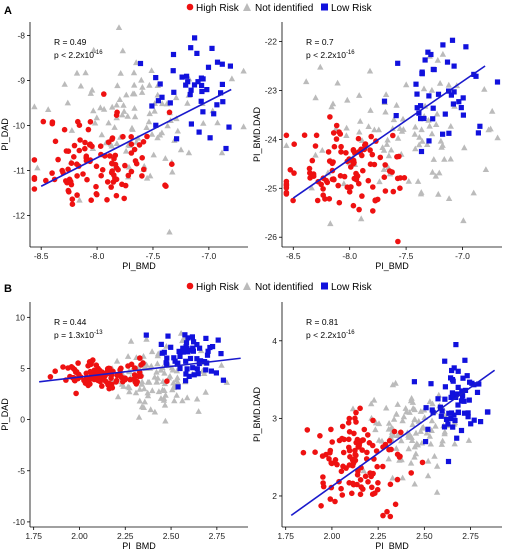 The width and height of the screenshot is (512, 550). I want to click on x-tick-label: -8.0, so click(349, 256).